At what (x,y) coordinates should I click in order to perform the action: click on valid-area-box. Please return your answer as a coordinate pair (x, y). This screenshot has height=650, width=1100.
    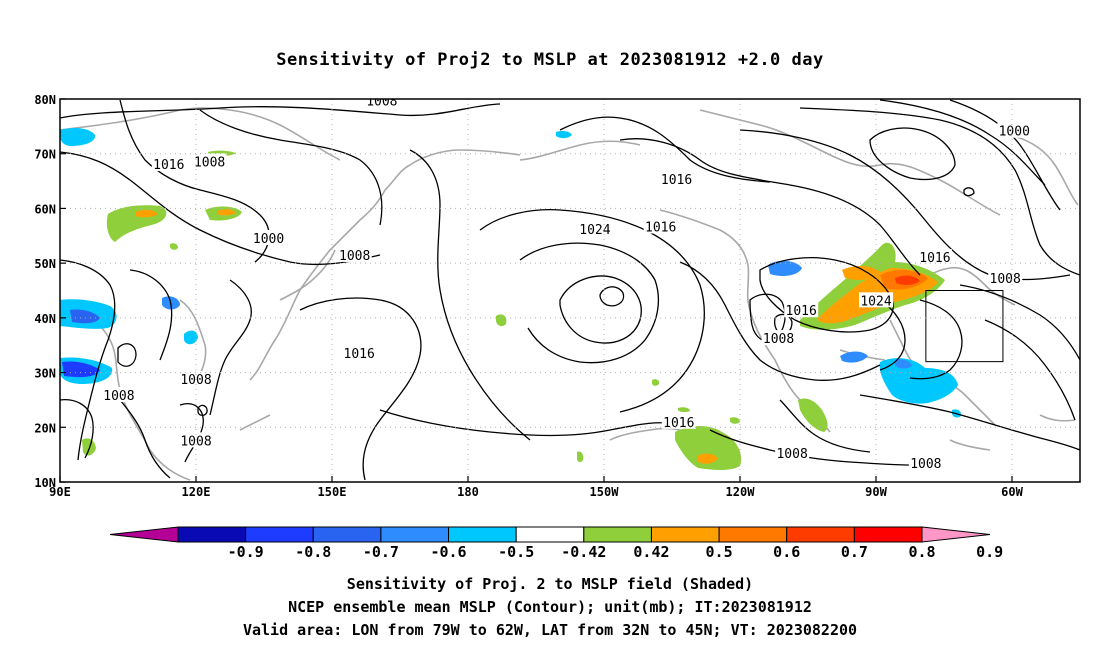
    Looking at the image, I should click on (964, 326).